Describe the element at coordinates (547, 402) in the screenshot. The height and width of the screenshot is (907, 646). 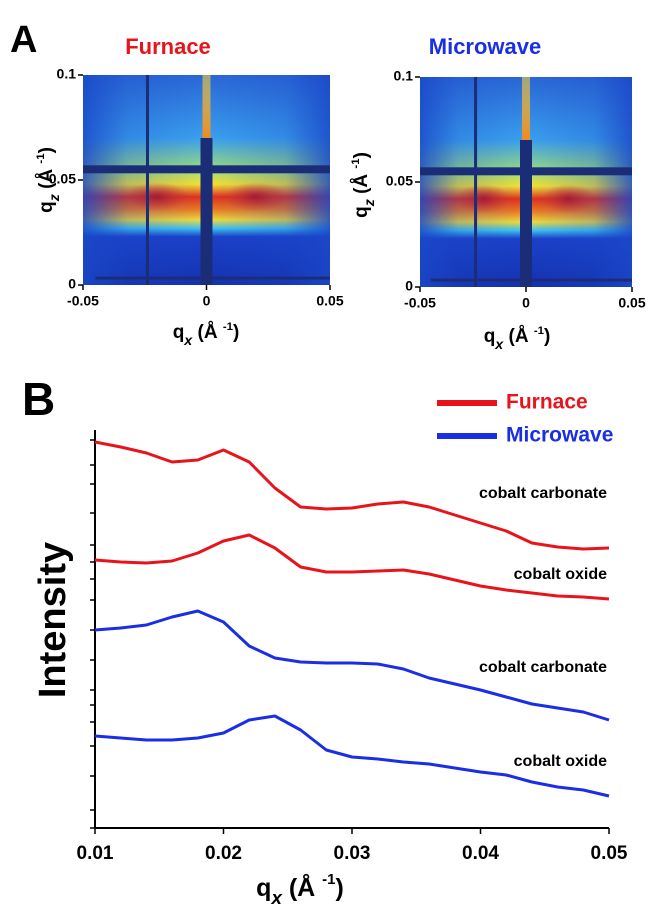
I see `legend-label: Furnace` at that location.